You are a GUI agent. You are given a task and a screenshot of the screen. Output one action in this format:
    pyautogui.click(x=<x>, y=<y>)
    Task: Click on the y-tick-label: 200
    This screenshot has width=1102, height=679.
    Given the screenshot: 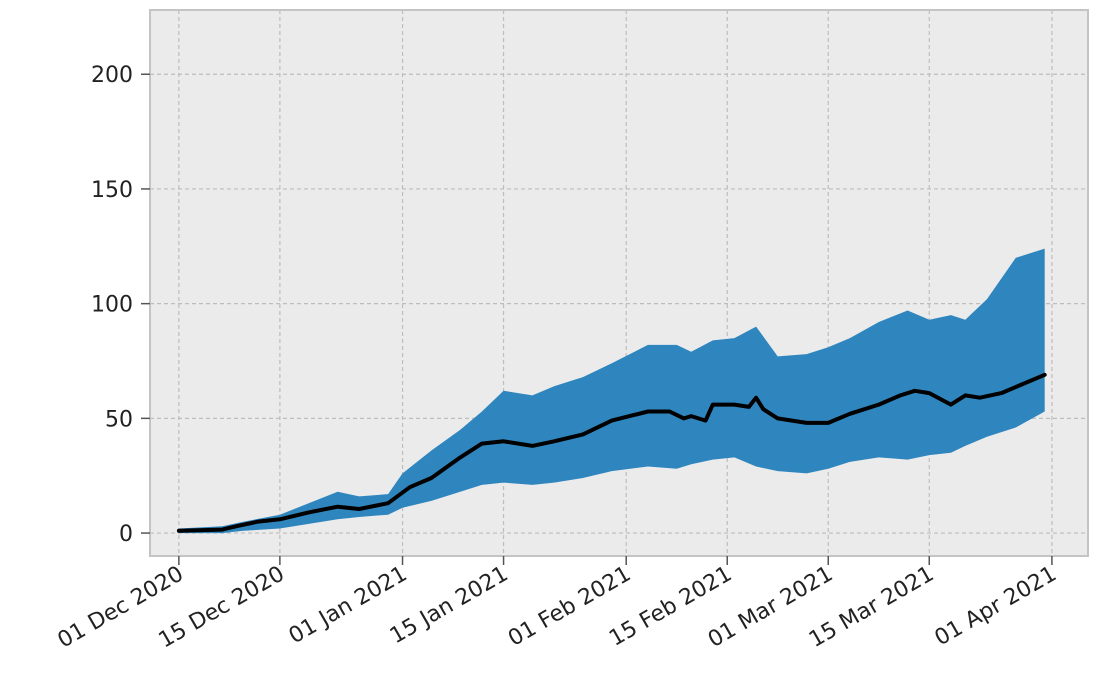 What is the action you would take?
    pyautogui.click(x=112, y=75)
    